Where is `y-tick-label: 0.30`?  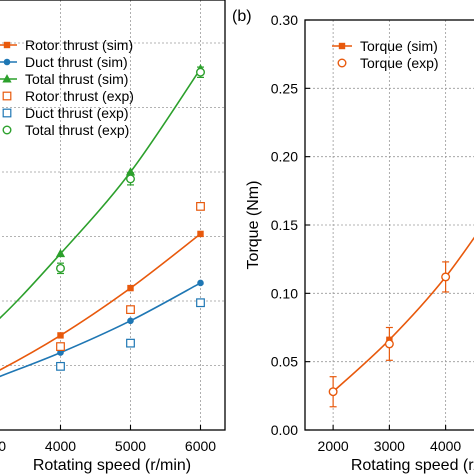 y-tick-label: 0.30 is located at coordinates (284, 20).